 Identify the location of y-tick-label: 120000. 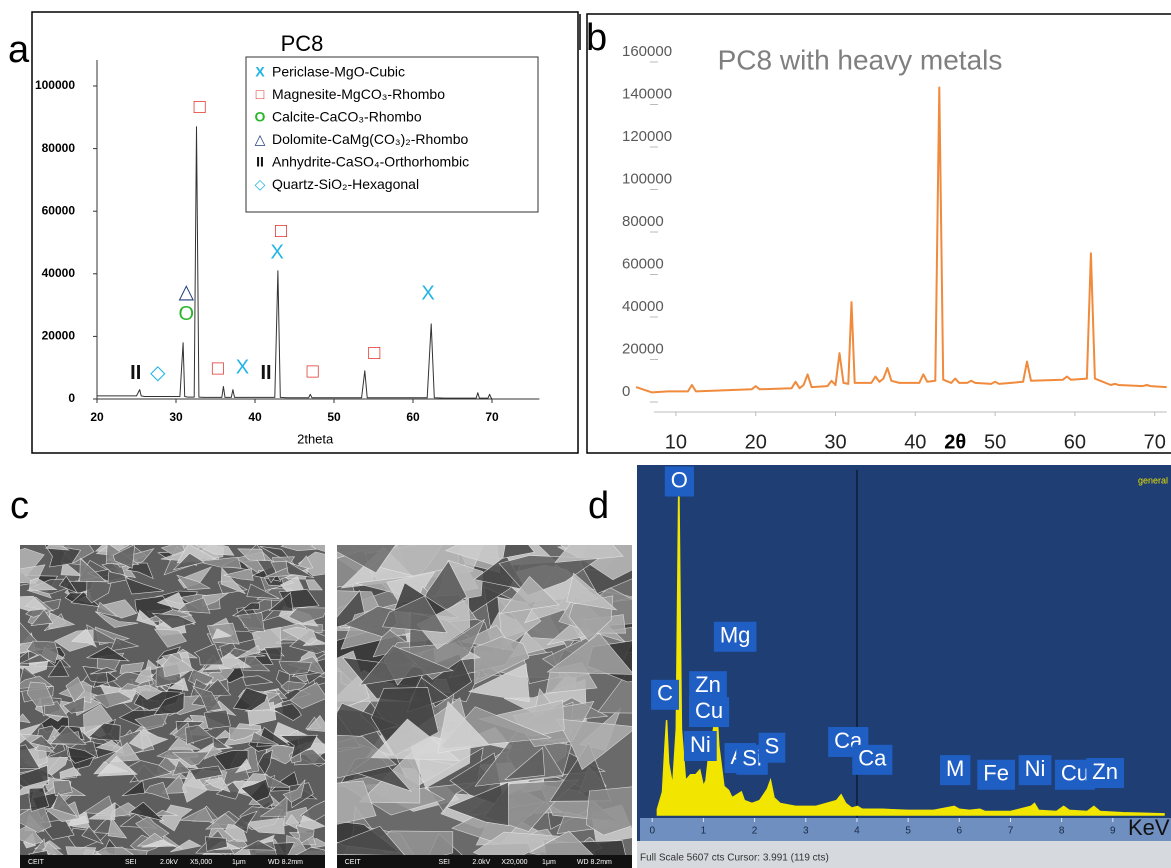
(647, 136).